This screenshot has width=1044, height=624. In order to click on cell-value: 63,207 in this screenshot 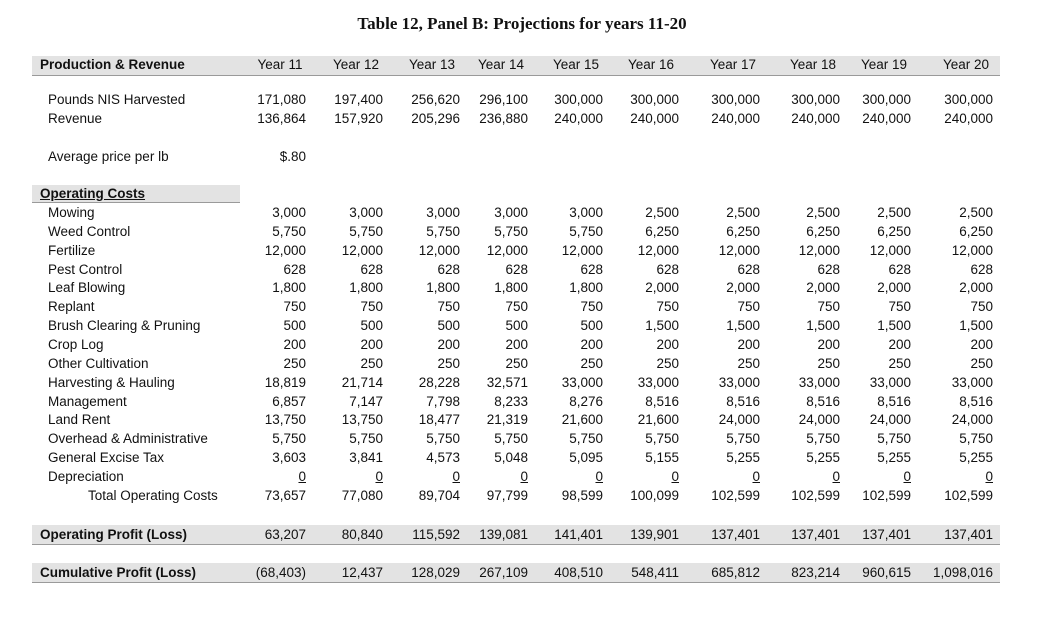, I will do `click(285, 534)`.